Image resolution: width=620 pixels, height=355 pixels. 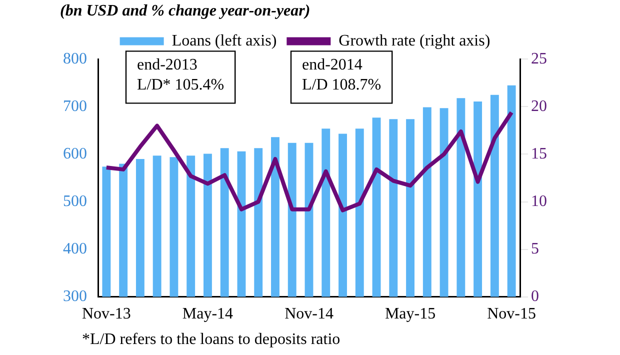 I want to click on annotation: end-2014 L/D 108.7%, so click(x=342, y=75).